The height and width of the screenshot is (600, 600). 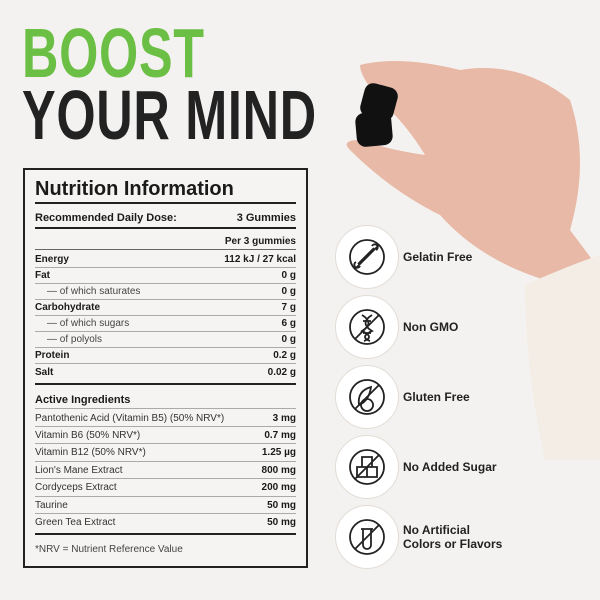 I want to click on dose-row: Recommended Daily Dose: 3 Gummies, so click(x=165, y=219).